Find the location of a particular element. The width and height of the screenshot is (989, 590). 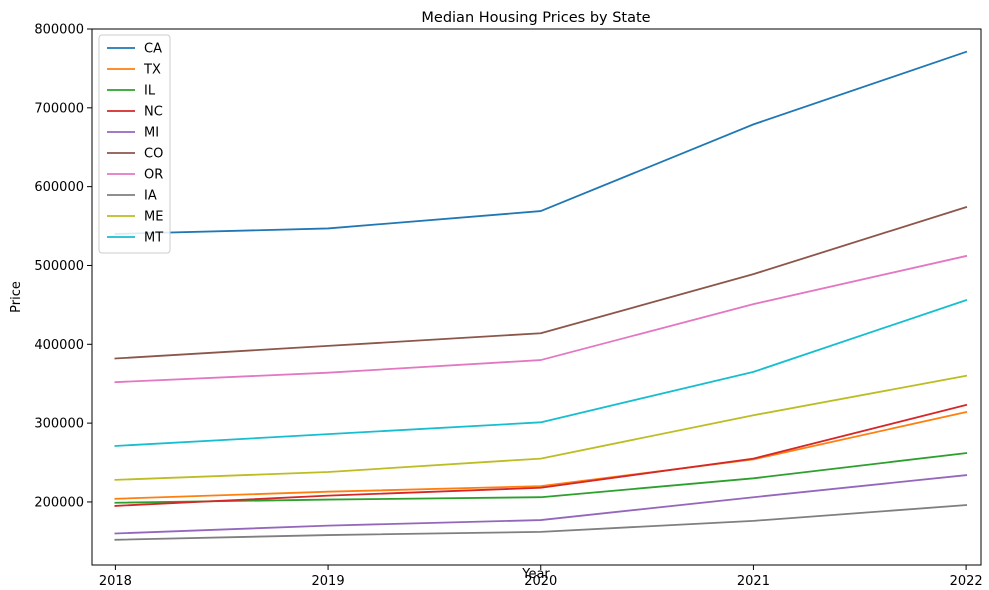

legend-label-or: OR is located at coordinates (153, 175).